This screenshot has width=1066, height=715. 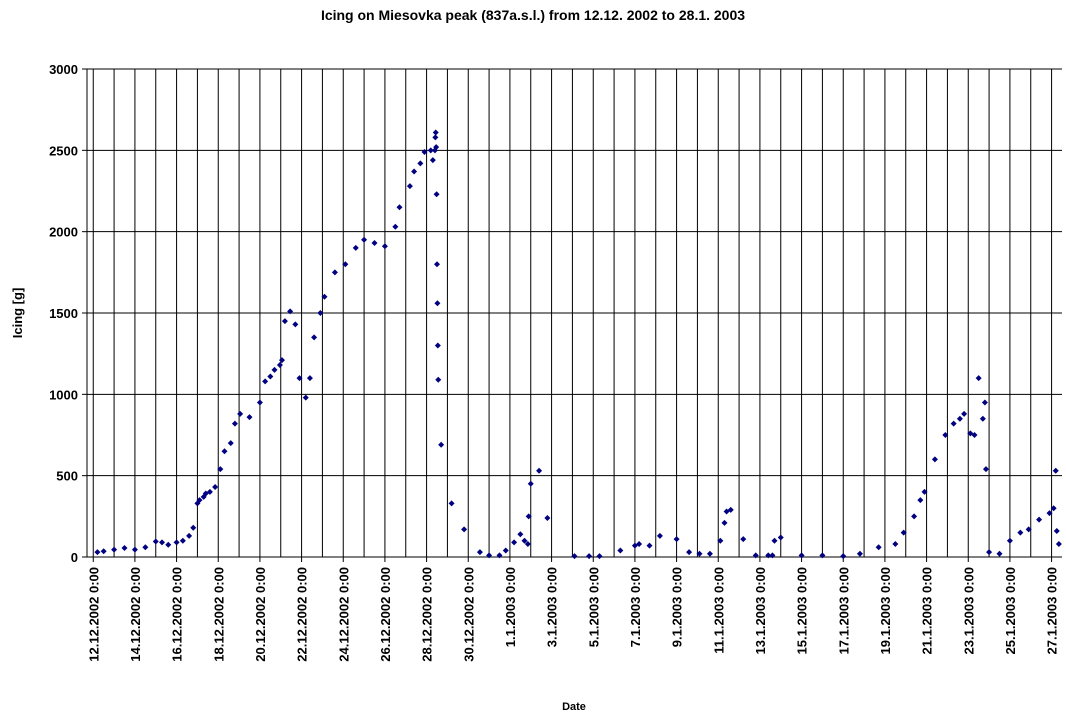 I want to click on x-tick-label: 19.1.2003 0:00, so click(x=885, y=610).